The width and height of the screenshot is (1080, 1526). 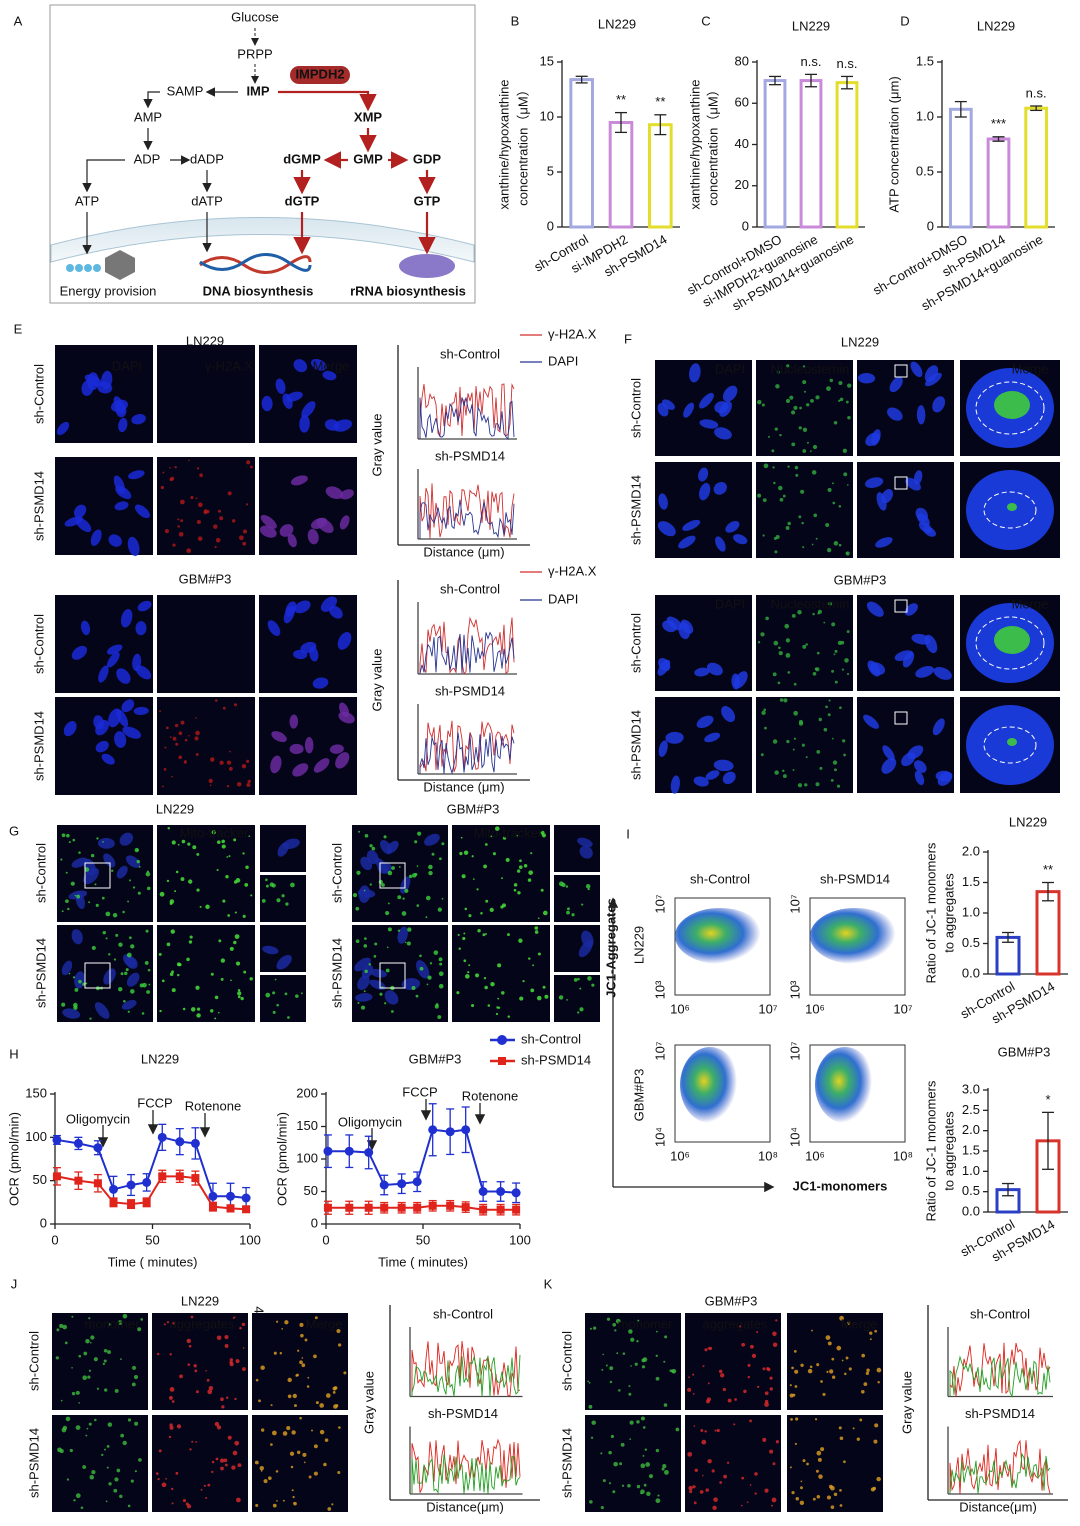 What do you see at coordinates (659, 1137) in the screenshot?
I see `flow-tick-label: 10⁴` at bounding box center [659, 1137].